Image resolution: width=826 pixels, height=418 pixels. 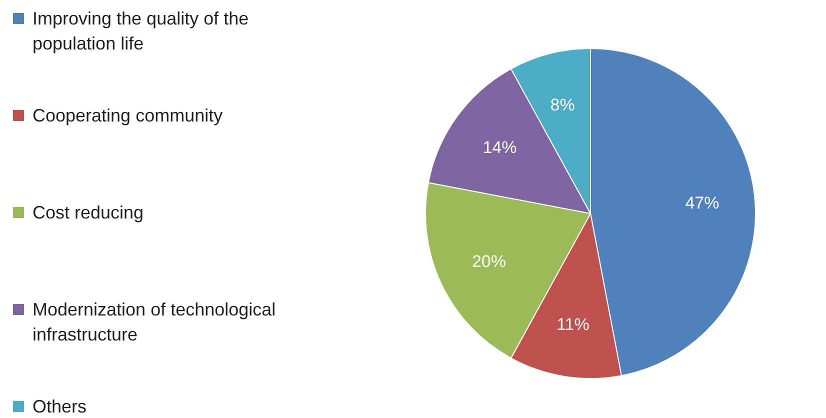 I want to click on legend-label: Modernization of technological infrastructure, so click(x=154, y=322).